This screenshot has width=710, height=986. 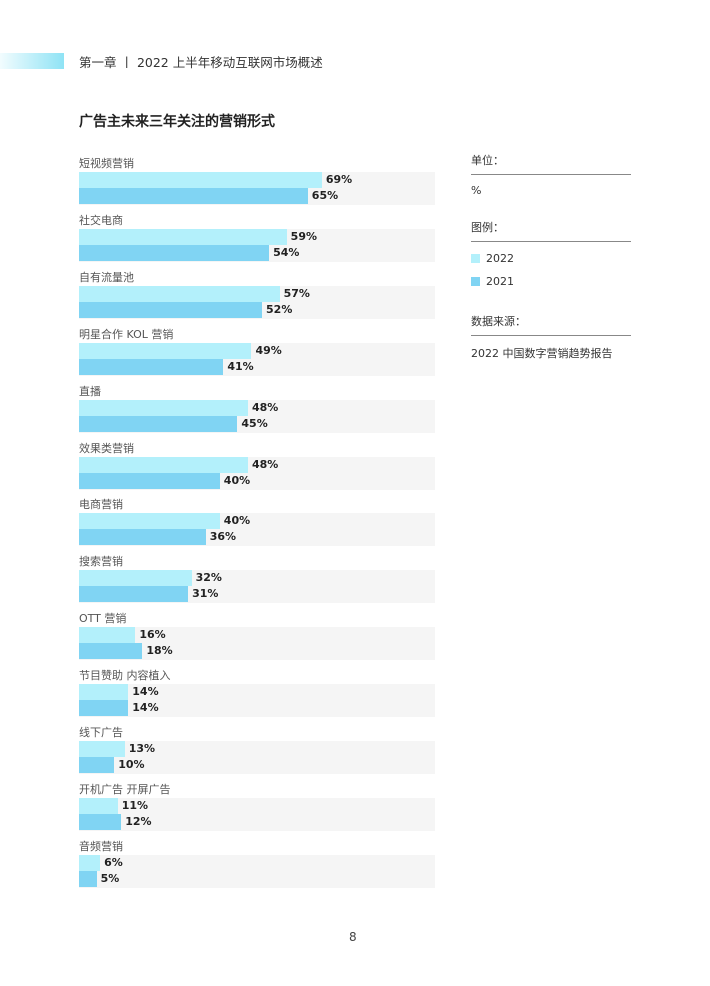 I want to click on value-label-2022: 11%, so click(x=135, y=805).